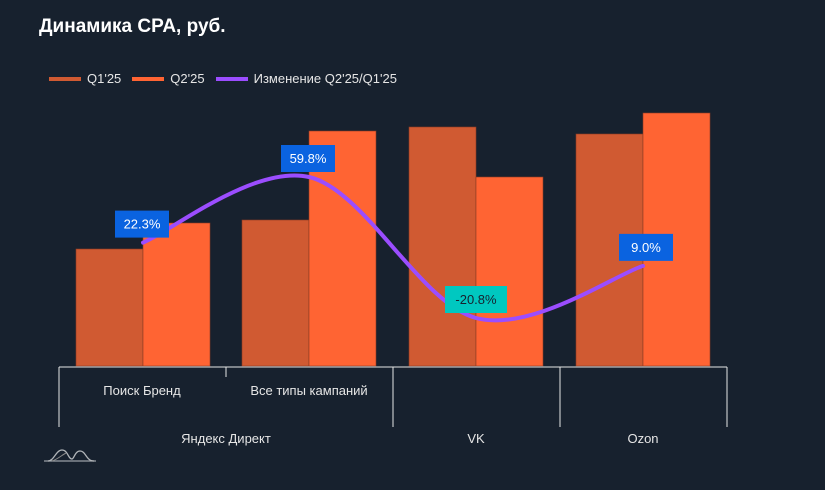 The image size is (825, 490). I want to click on legend-item-change: Изменение Q2'25/Q1'25, so click(306, 78).